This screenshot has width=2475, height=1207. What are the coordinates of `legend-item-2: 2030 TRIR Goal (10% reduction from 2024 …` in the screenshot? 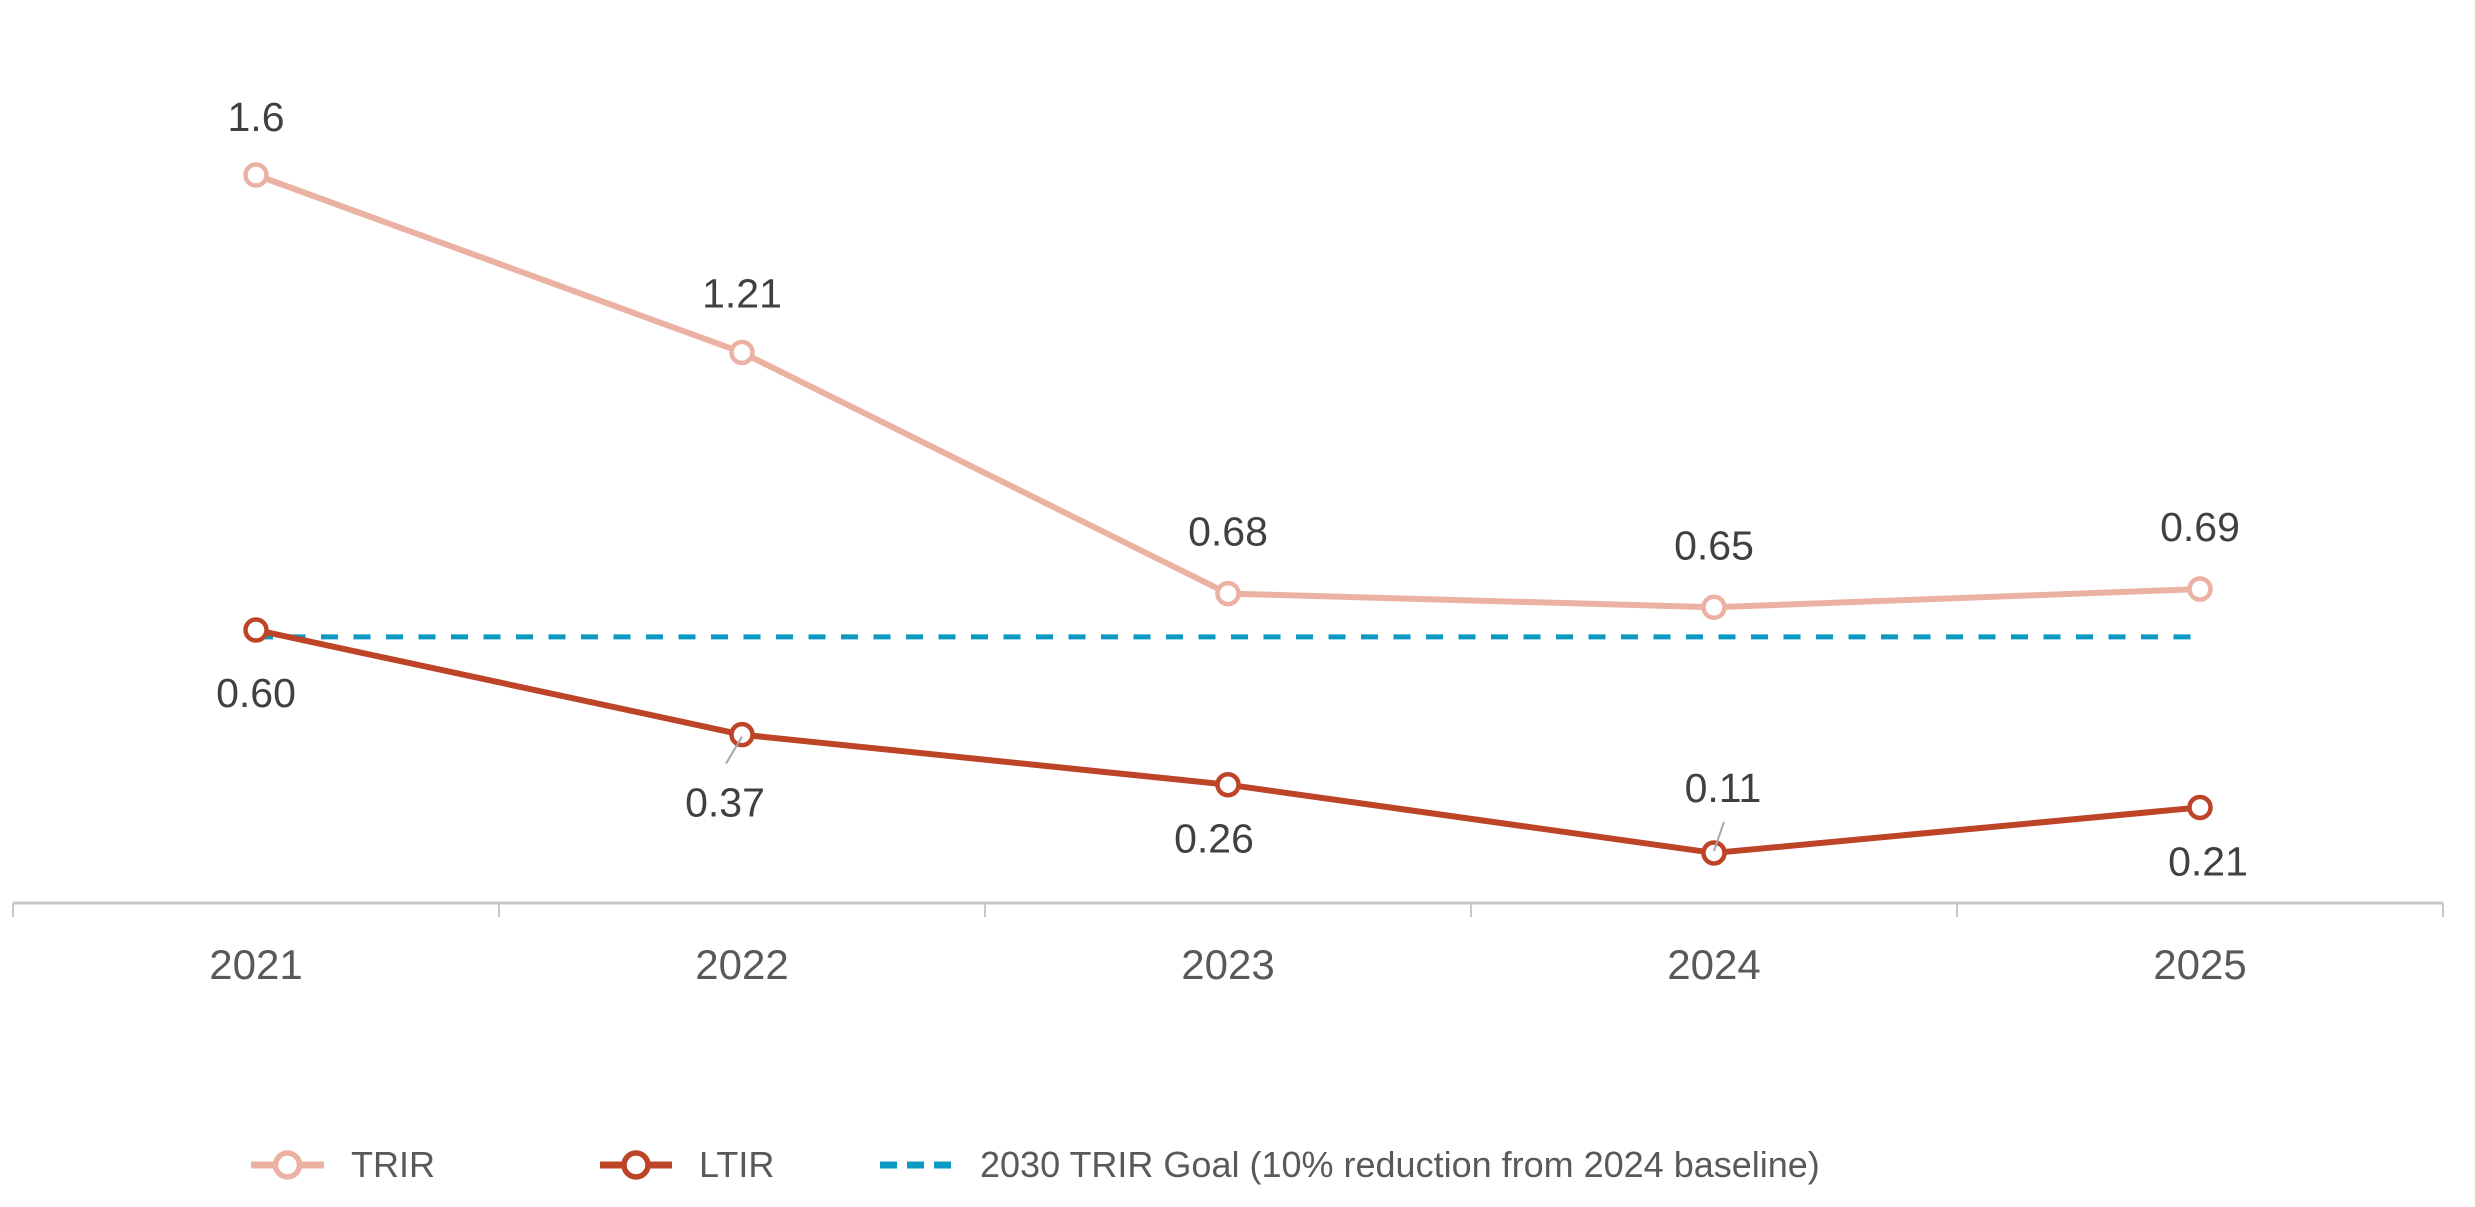 It's located at (1350, 1164).